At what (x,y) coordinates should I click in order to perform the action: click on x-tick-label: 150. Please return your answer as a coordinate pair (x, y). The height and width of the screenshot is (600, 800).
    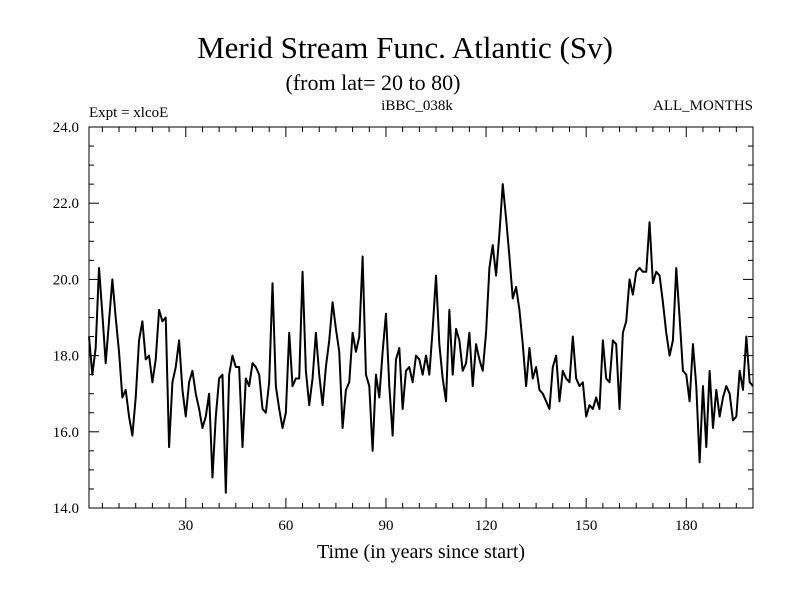
    Looking at the image, I should click on (586, 526).